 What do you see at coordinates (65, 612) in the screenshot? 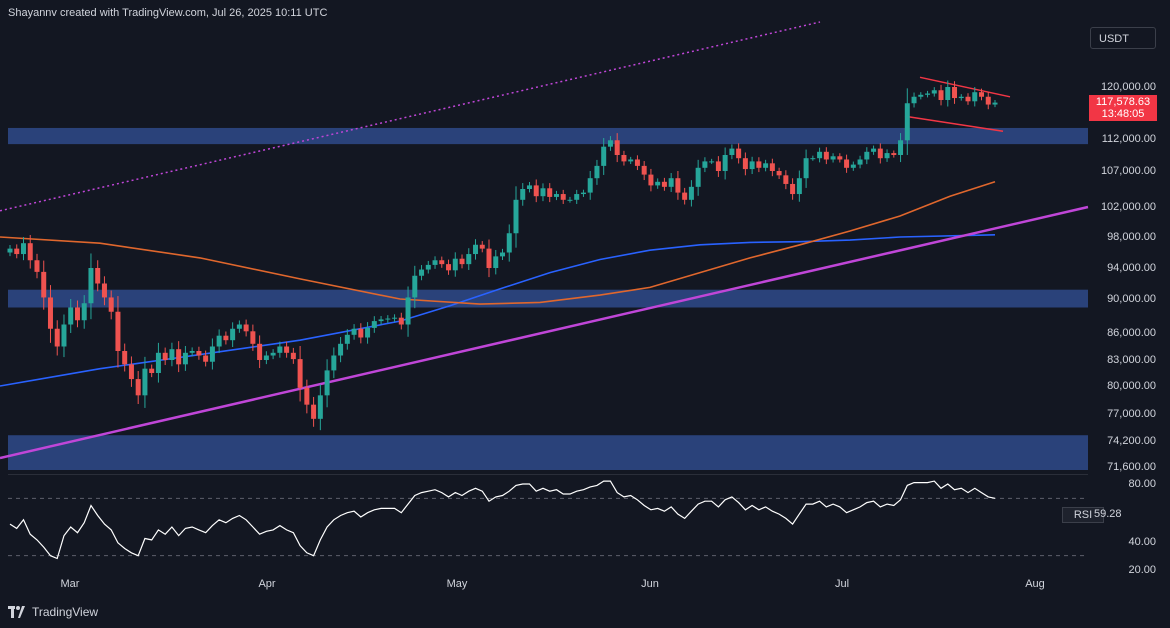
I see `tradingview-brand: TradingView` at bounding box center [65, 612].